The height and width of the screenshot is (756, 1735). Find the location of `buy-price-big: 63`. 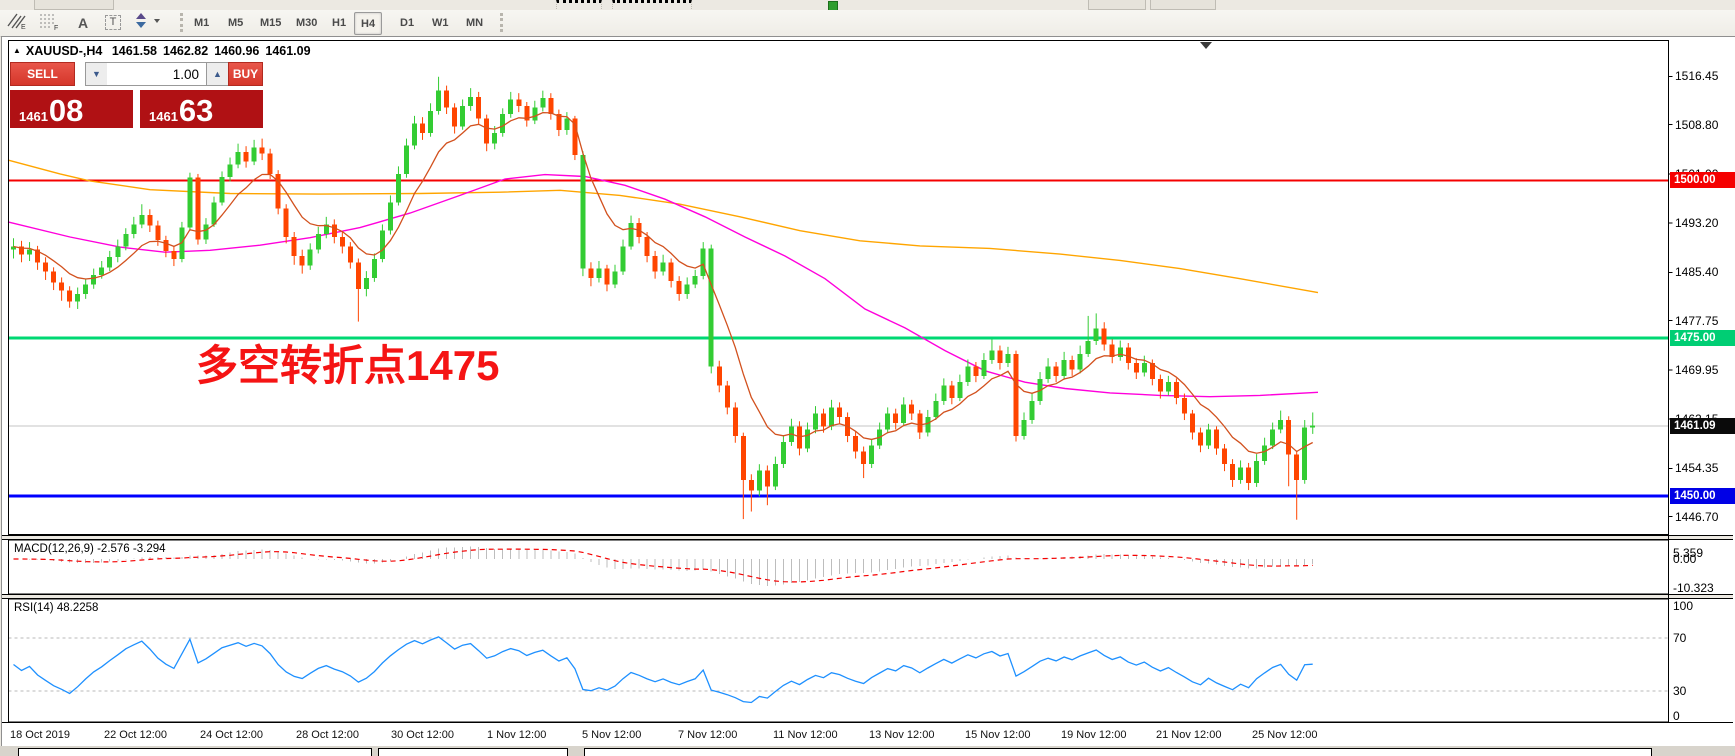

buy-price-big: 63 is located at coordinates (196, 110).